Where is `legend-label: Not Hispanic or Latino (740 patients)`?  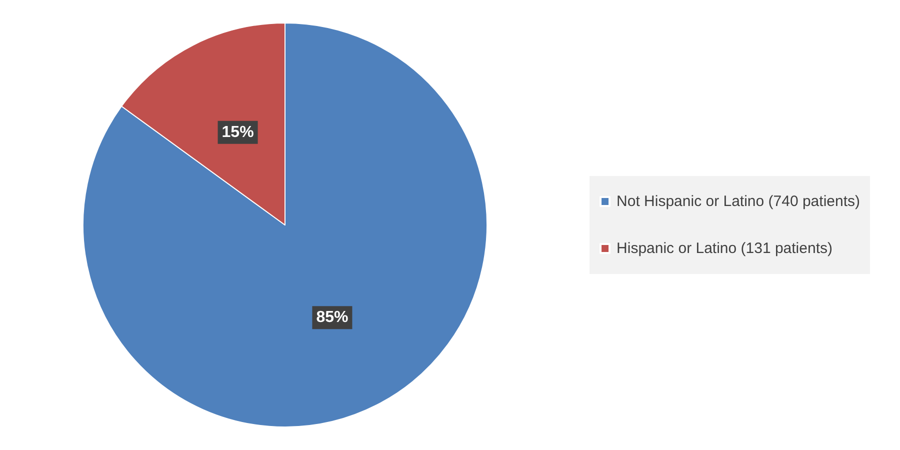
legend-label: Not Hispanic or Latino (740 patients) is located at coordinates (738, 201).